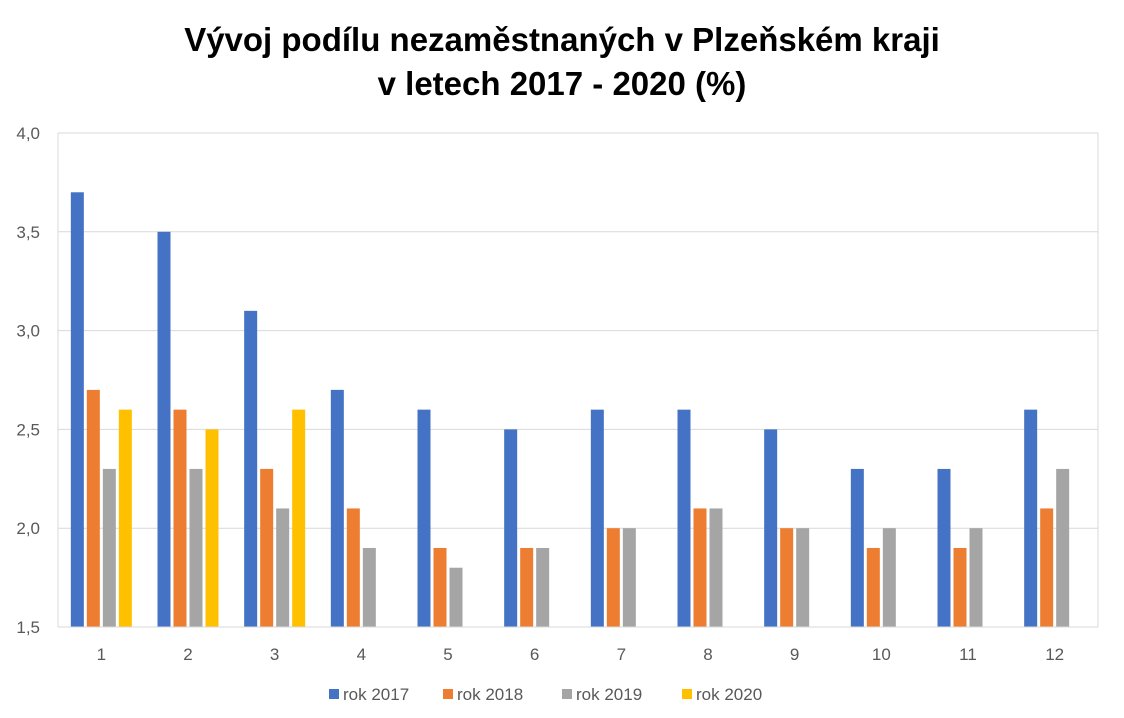  I want to click on x-tick-label: 4, so click(361, 654).